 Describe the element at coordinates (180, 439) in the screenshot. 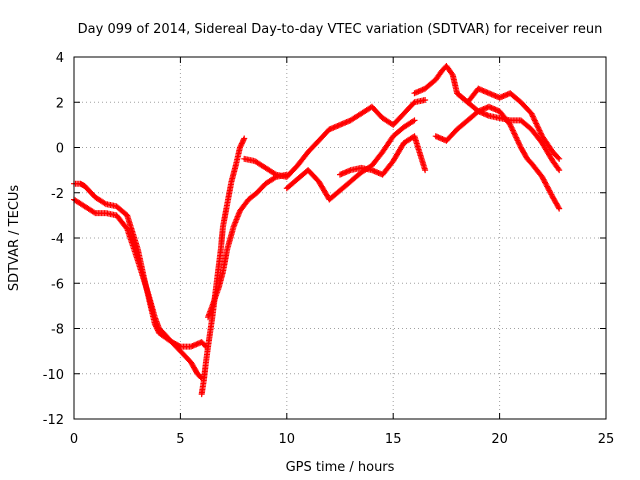

I see `x-tick-label: 5` at that location.